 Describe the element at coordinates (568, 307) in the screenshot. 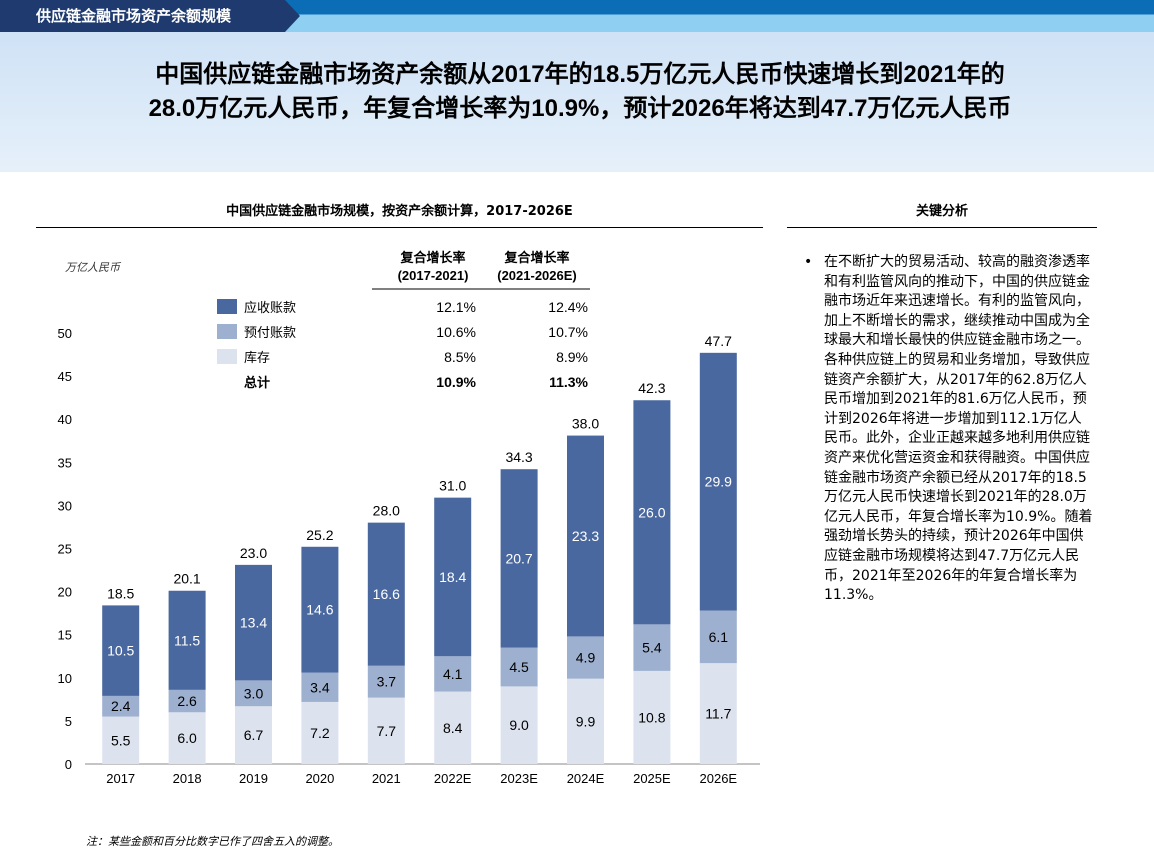

I see `cagr-value: 12.4%` at that location.